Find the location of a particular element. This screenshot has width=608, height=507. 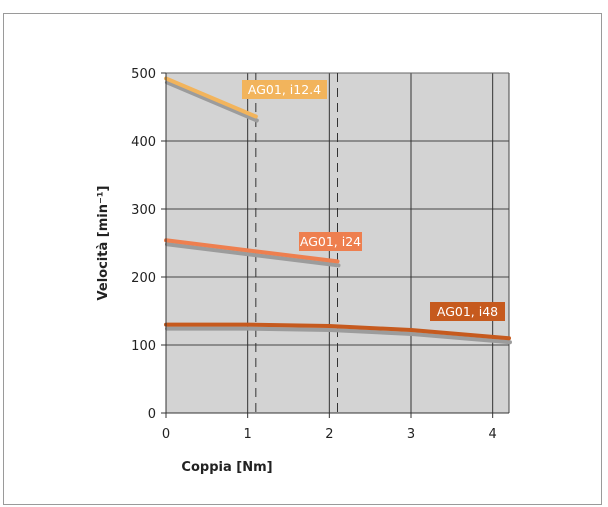

x-tick-label: 1 is located at coordinates (248, 434).